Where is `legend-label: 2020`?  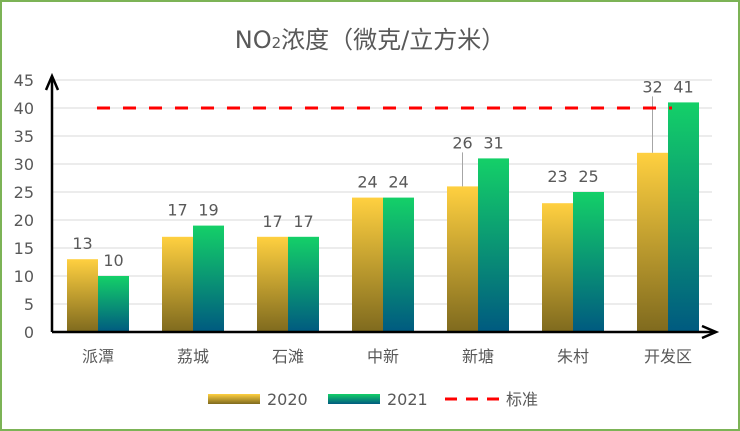 legend-label: 2020 is located at coordinates (287, 399).